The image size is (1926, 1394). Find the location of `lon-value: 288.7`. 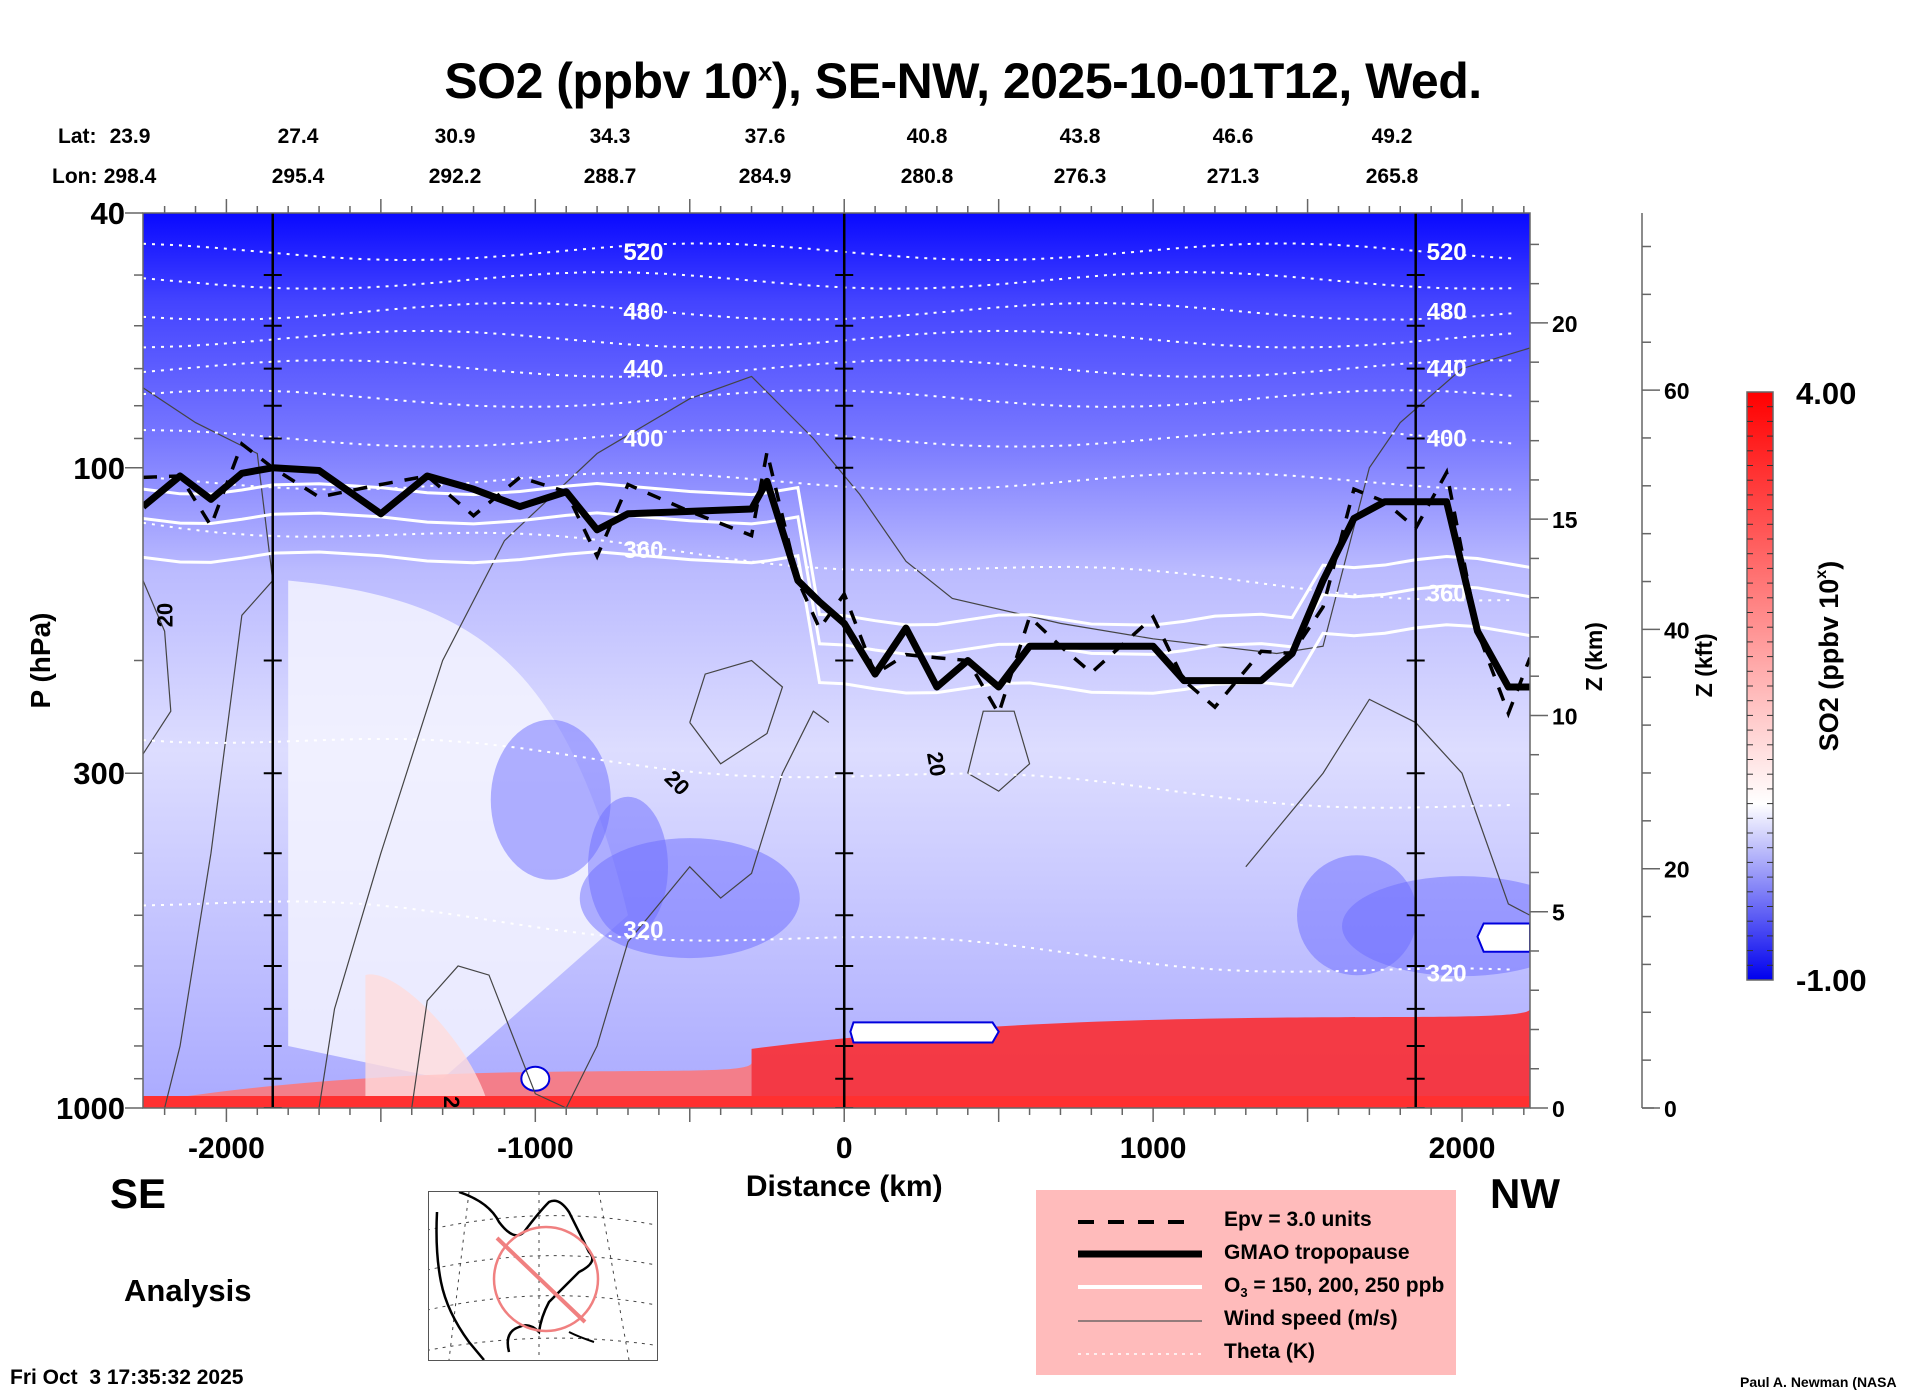

lon-value: 288.7 is located at coordinates (610, 176).